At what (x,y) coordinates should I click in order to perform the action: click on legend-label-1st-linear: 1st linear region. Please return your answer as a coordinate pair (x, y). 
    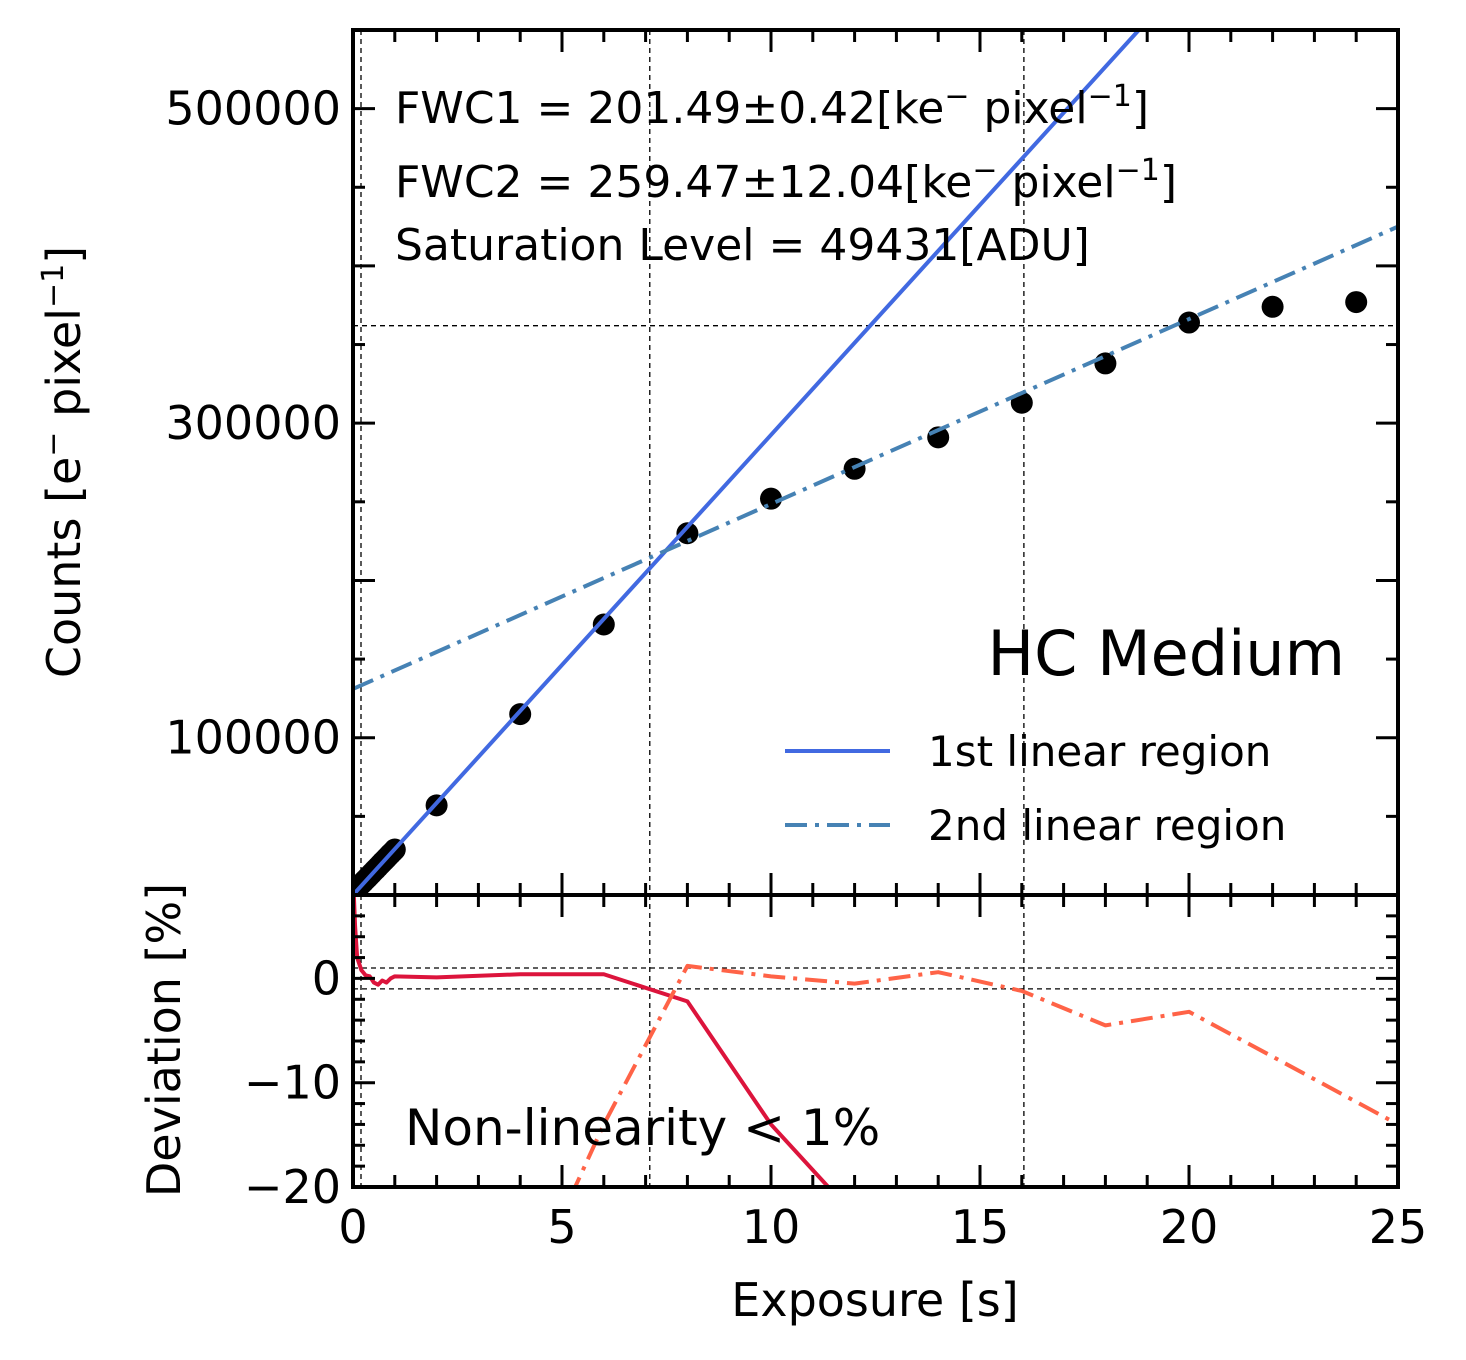
    Looking at the image, I should click on (1099, 751).